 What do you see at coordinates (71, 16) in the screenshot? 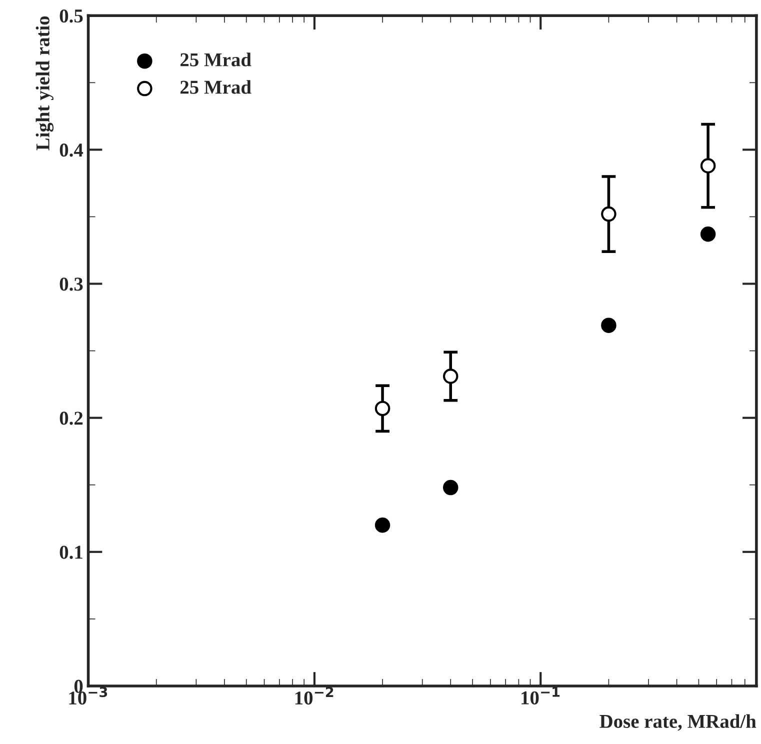
I see `y-tick-label: 0.5` at bounding box center [71, 16].